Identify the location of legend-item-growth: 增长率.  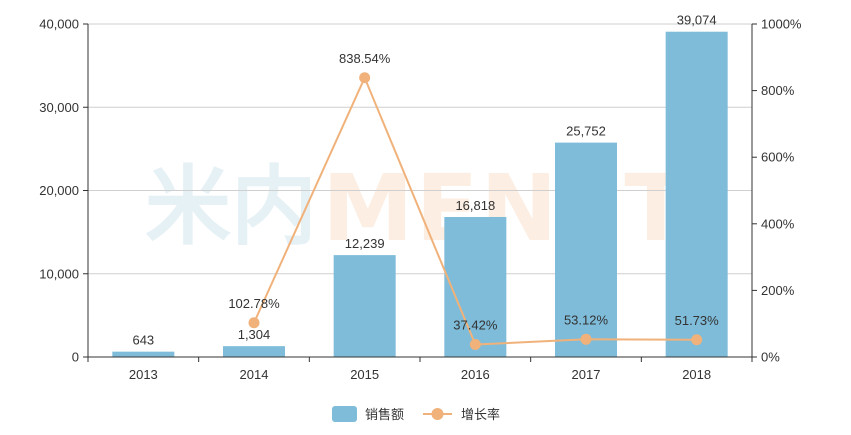
(461, 415).